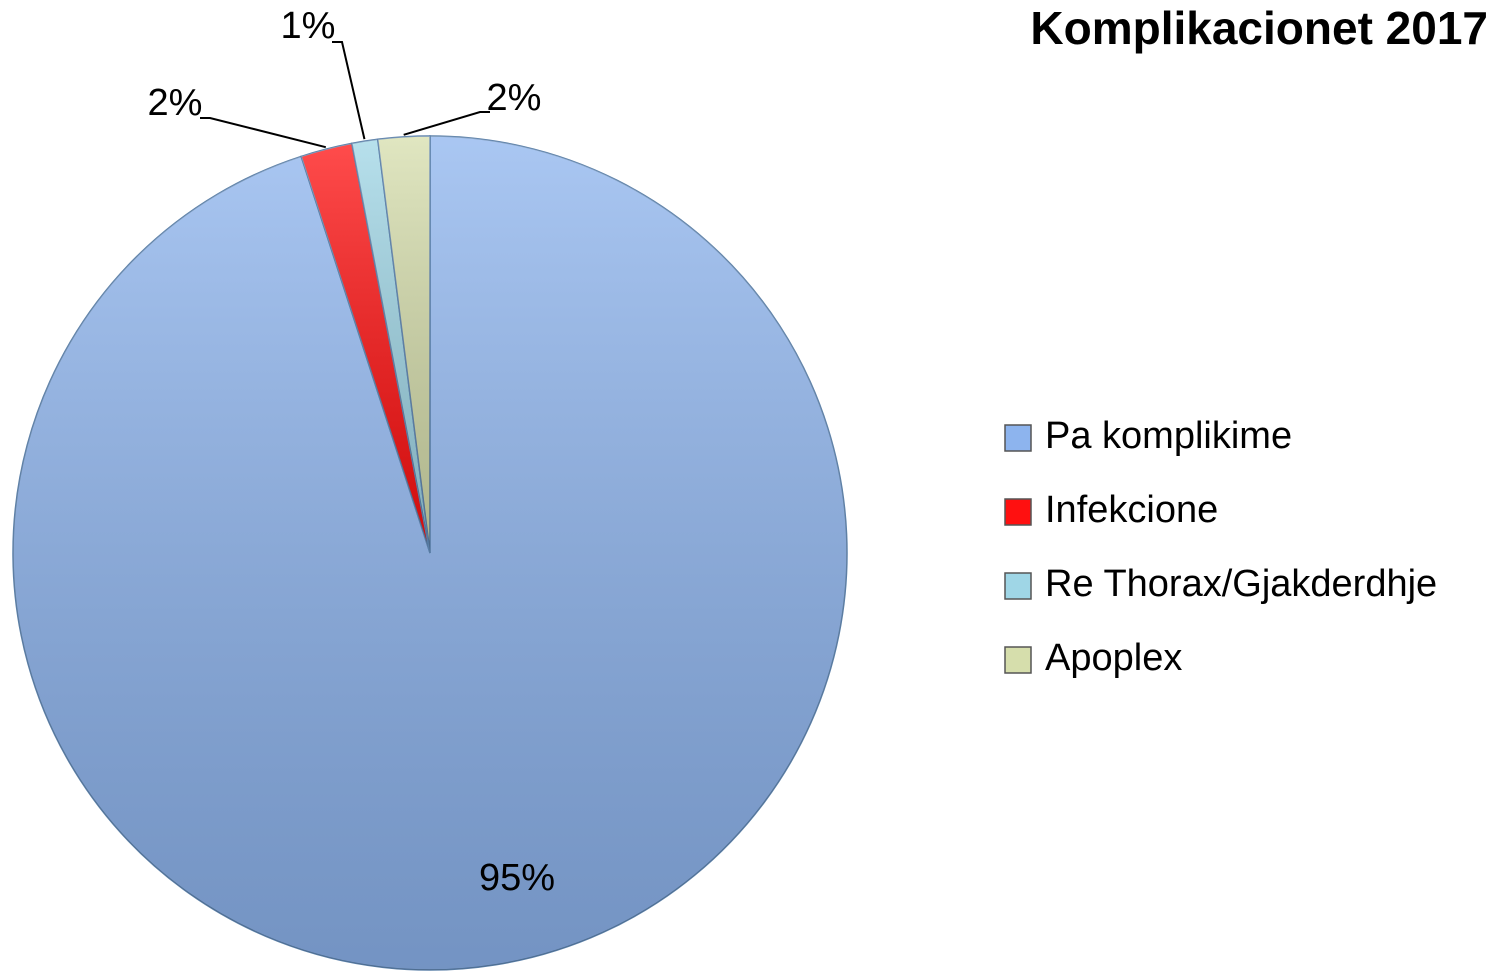 The image size is (1509, 973). I want to click on data-label: 95%, so click(517, 878).